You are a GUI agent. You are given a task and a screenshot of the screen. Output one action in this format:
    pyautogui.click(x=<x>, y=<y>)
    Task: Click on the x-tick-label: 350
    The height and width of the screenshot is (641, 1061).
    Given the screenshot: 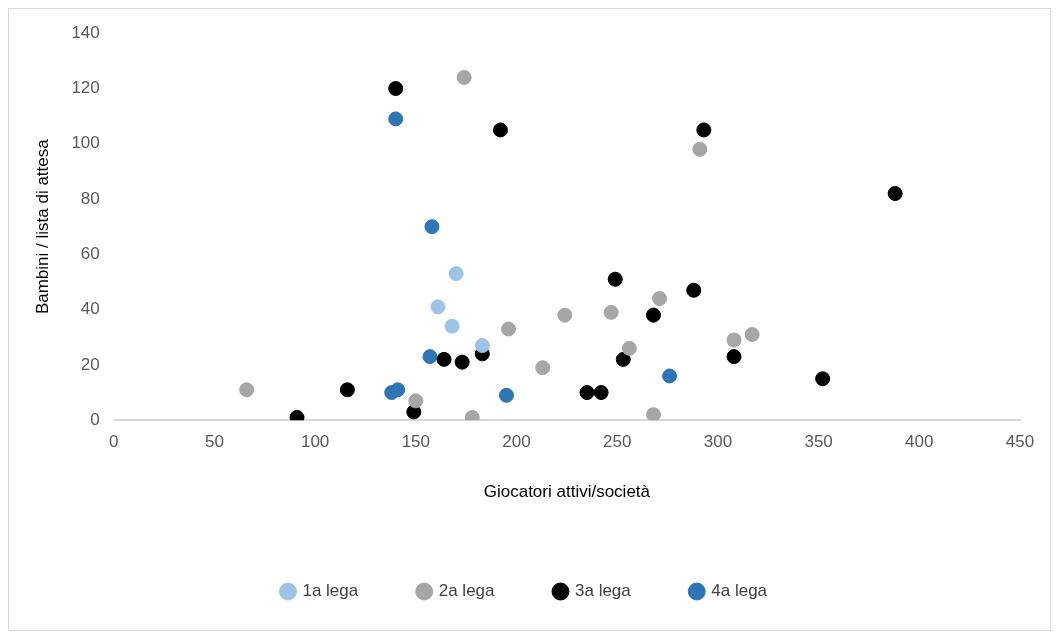 What is the action you would take?
    pyautogui.click(x=818, y=442)
    